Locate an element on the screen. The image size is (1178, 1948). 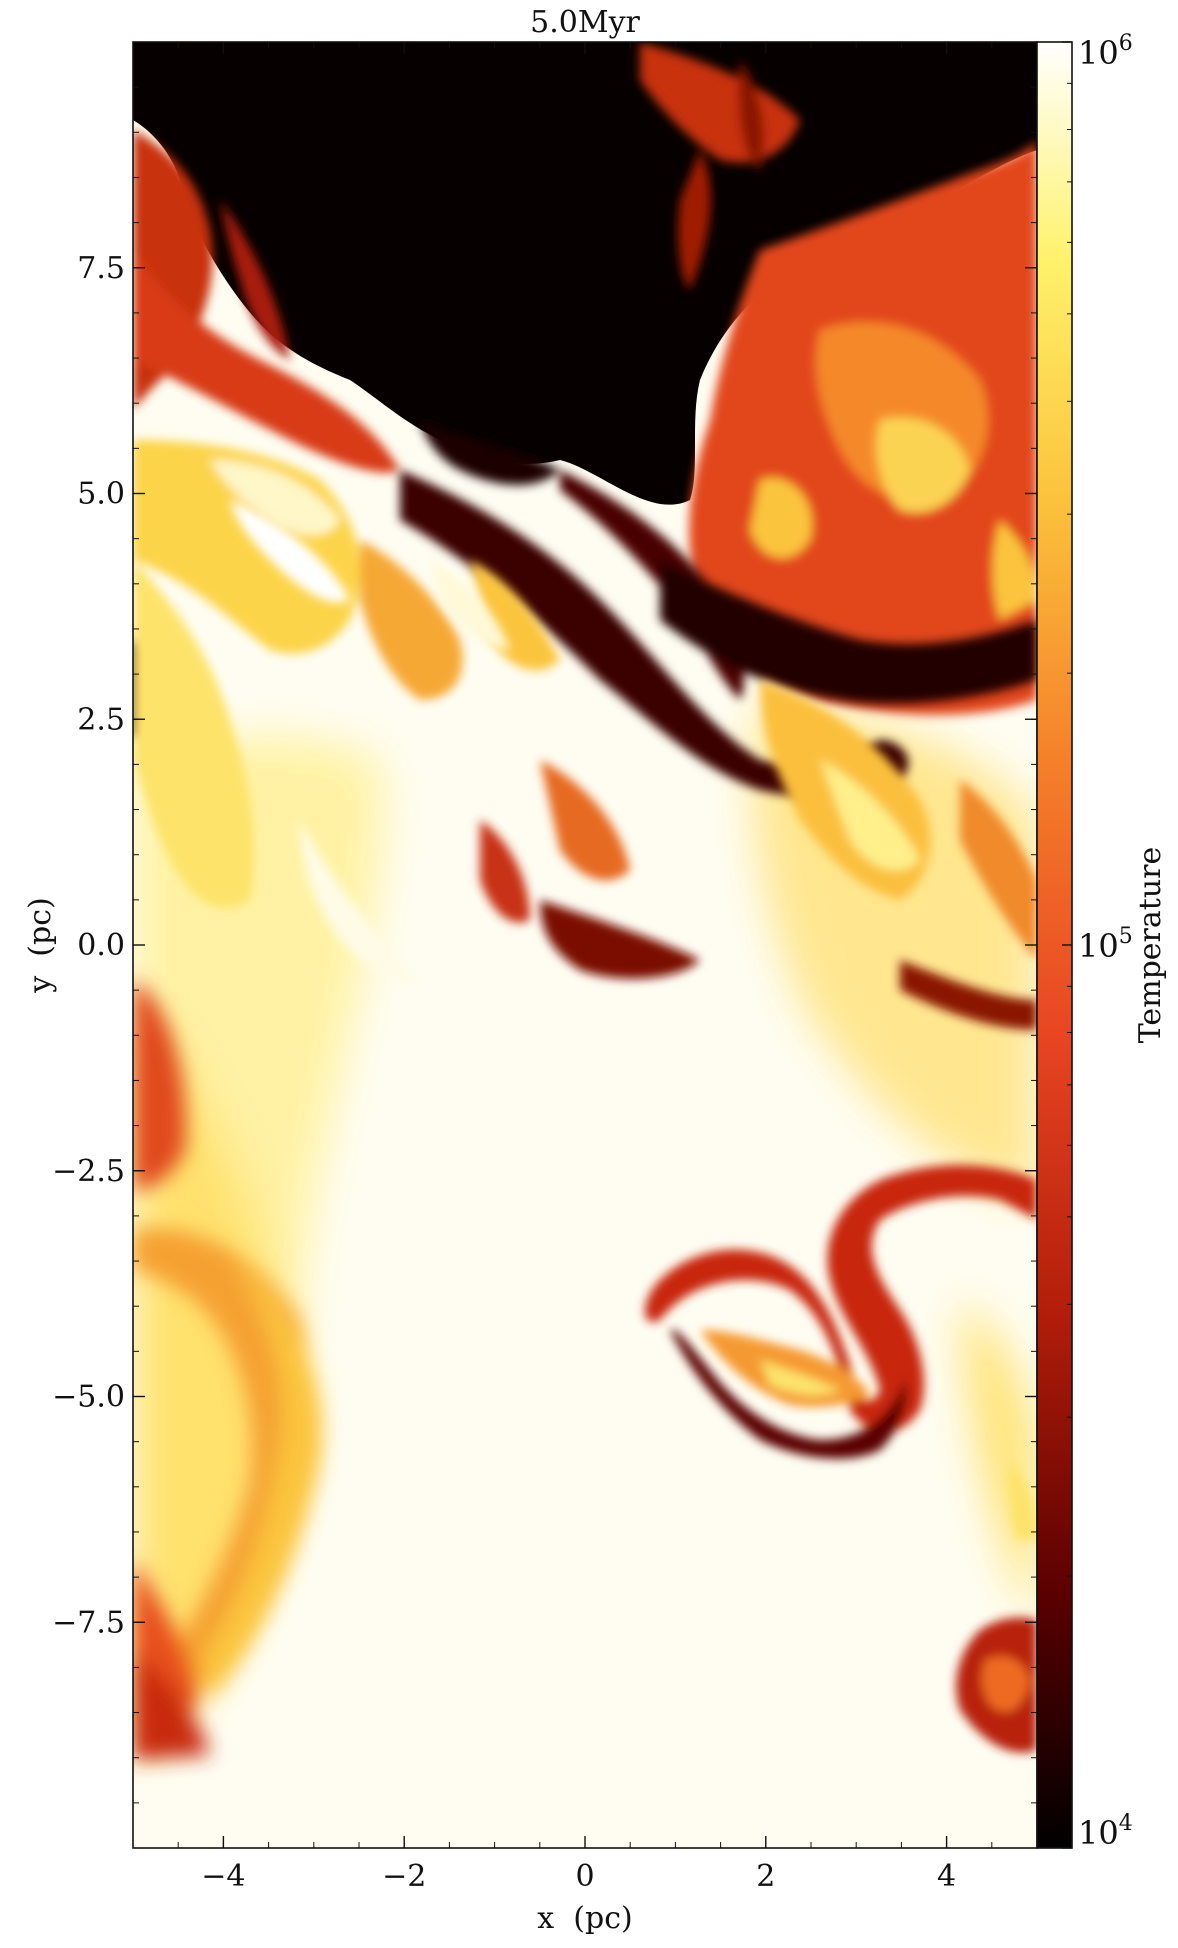
y-tick-label: −7.5 is located at coordinates (88, 1622).